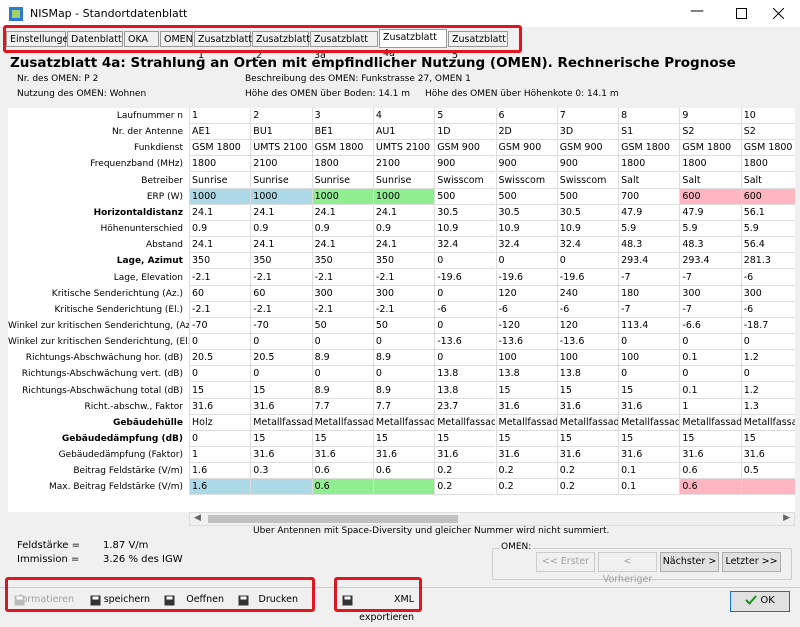  Describe the element at coordinates (268, 601) in the screenshot. I see `toolbar-button: Drucken` at that location.